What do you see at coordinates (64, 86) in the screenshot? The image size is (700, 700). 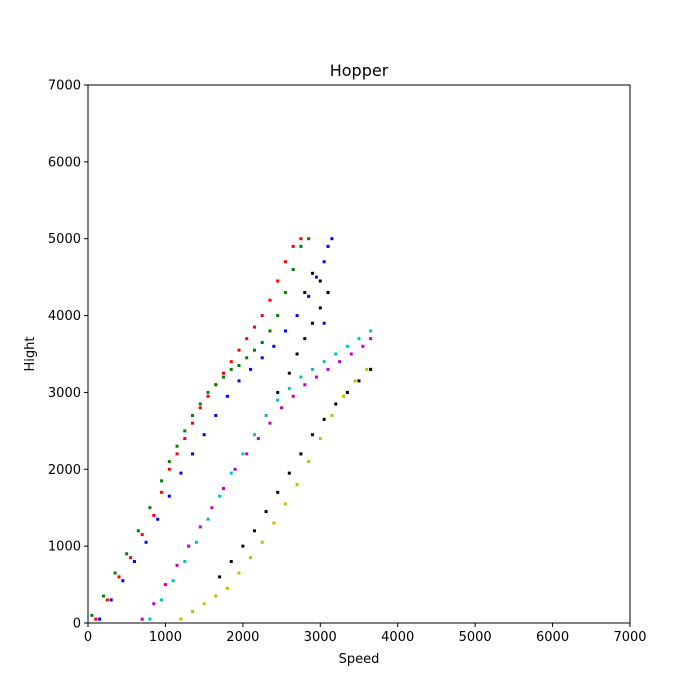 I see `y-tick-label: 7000` at bounding box center [64, 86].